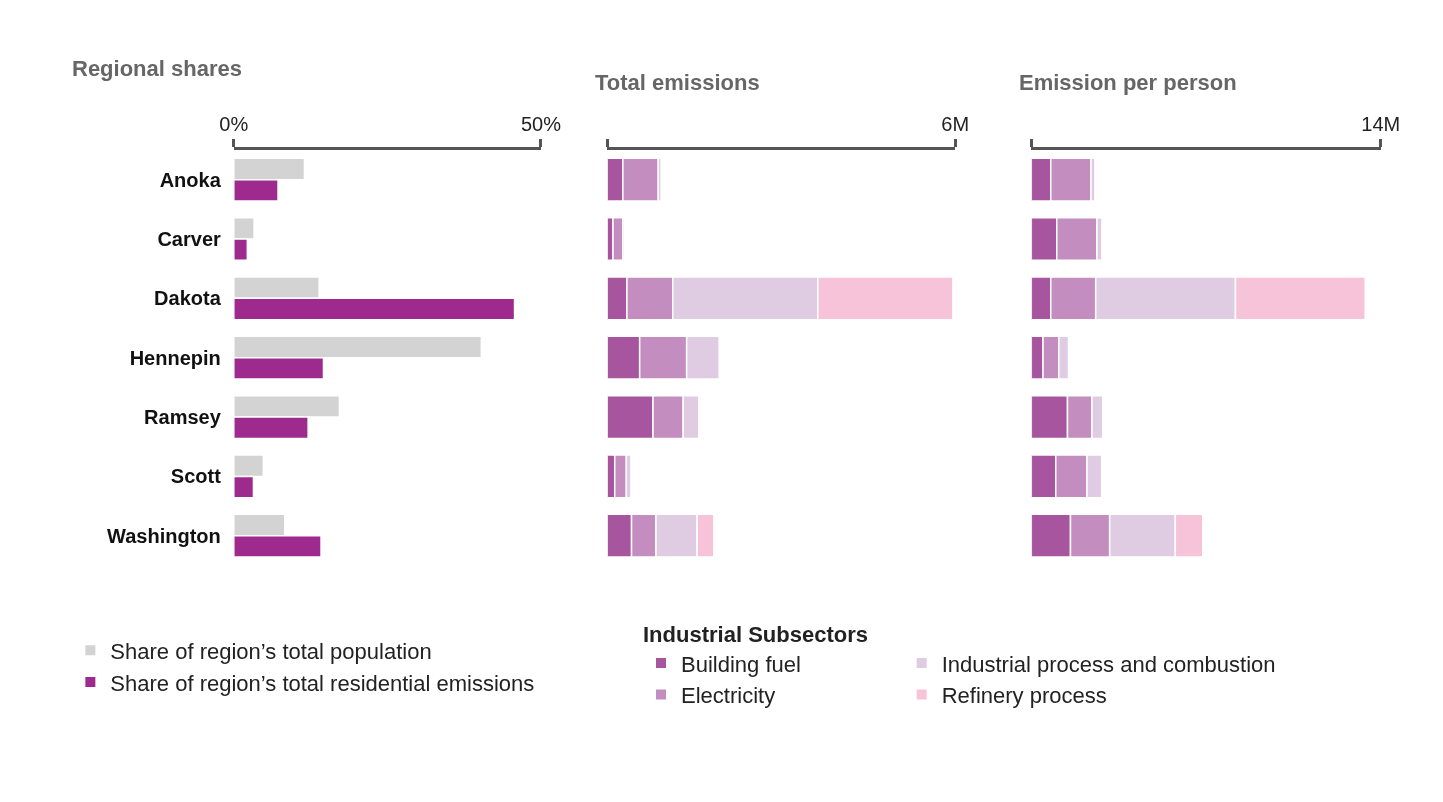 This screenshot has height=802, width=1443. Describe the element at coordinates (728, 696) in the screenshot. I see `legend-label: Electricity` at that location.